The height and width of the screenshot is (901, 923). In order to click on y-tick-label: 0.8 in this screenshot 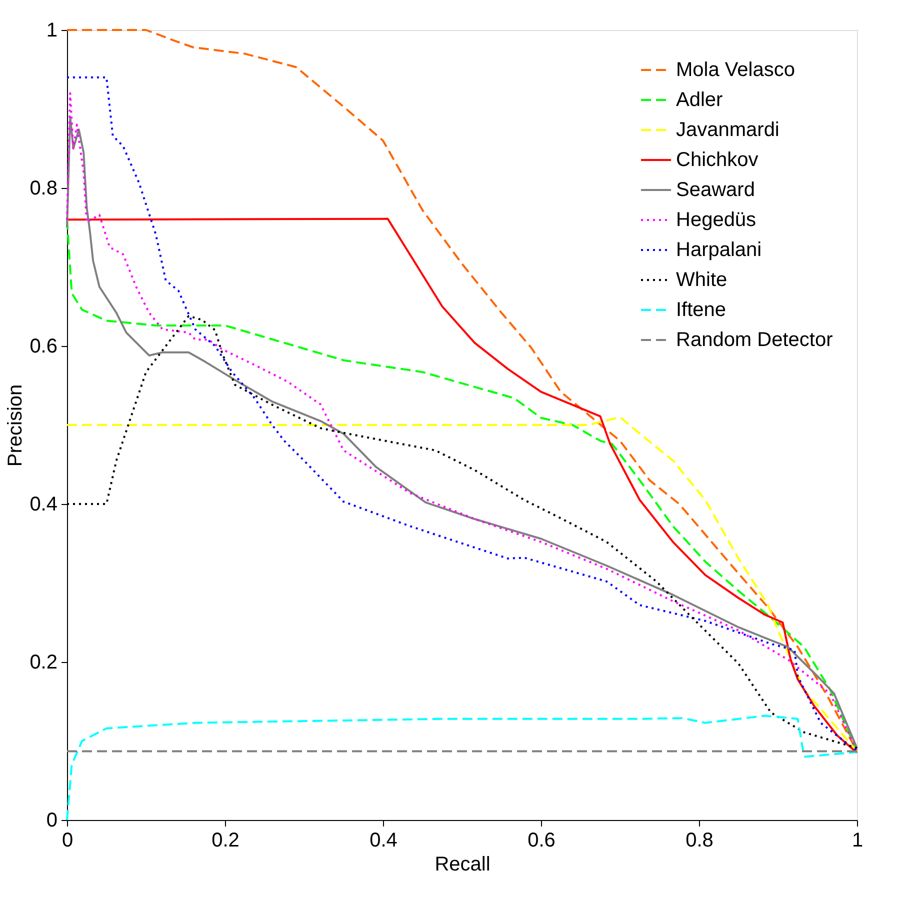, I will do `click(44, 189)`.